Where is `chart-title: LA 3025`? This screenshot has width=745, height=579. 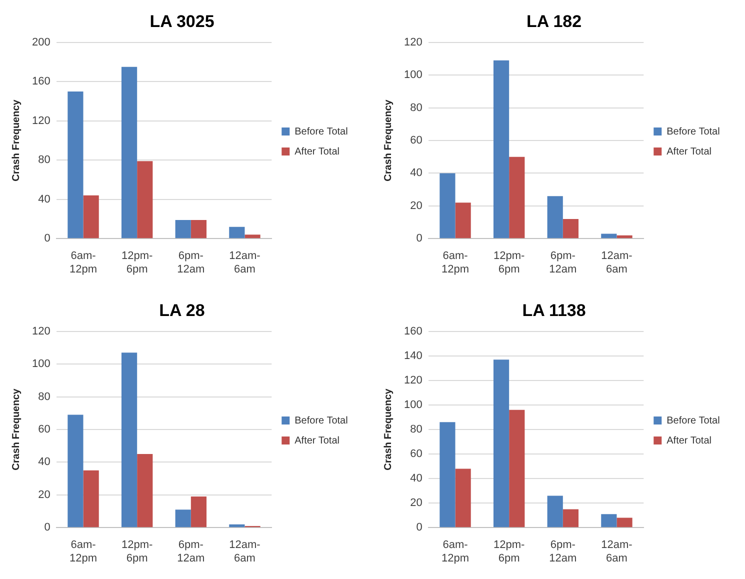
chart-title: LA 3025 is located at coordinates (182, 21).